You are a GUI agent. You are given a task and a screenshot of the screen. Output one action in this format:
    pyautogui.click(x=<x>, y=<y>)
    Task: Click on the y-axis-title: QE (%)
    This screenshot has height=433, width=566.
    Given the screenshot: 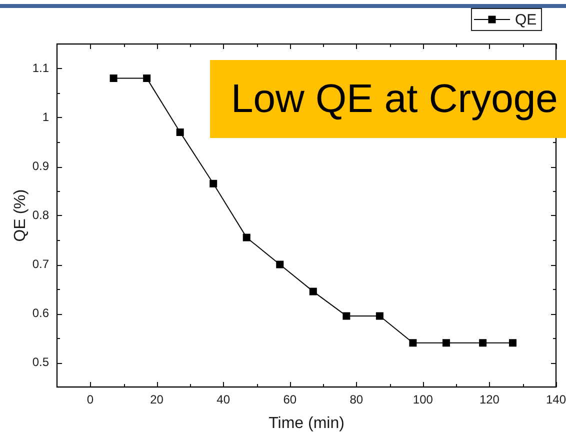 What is the action you would take?
    pyautogui.click(x=21, y=215)
    